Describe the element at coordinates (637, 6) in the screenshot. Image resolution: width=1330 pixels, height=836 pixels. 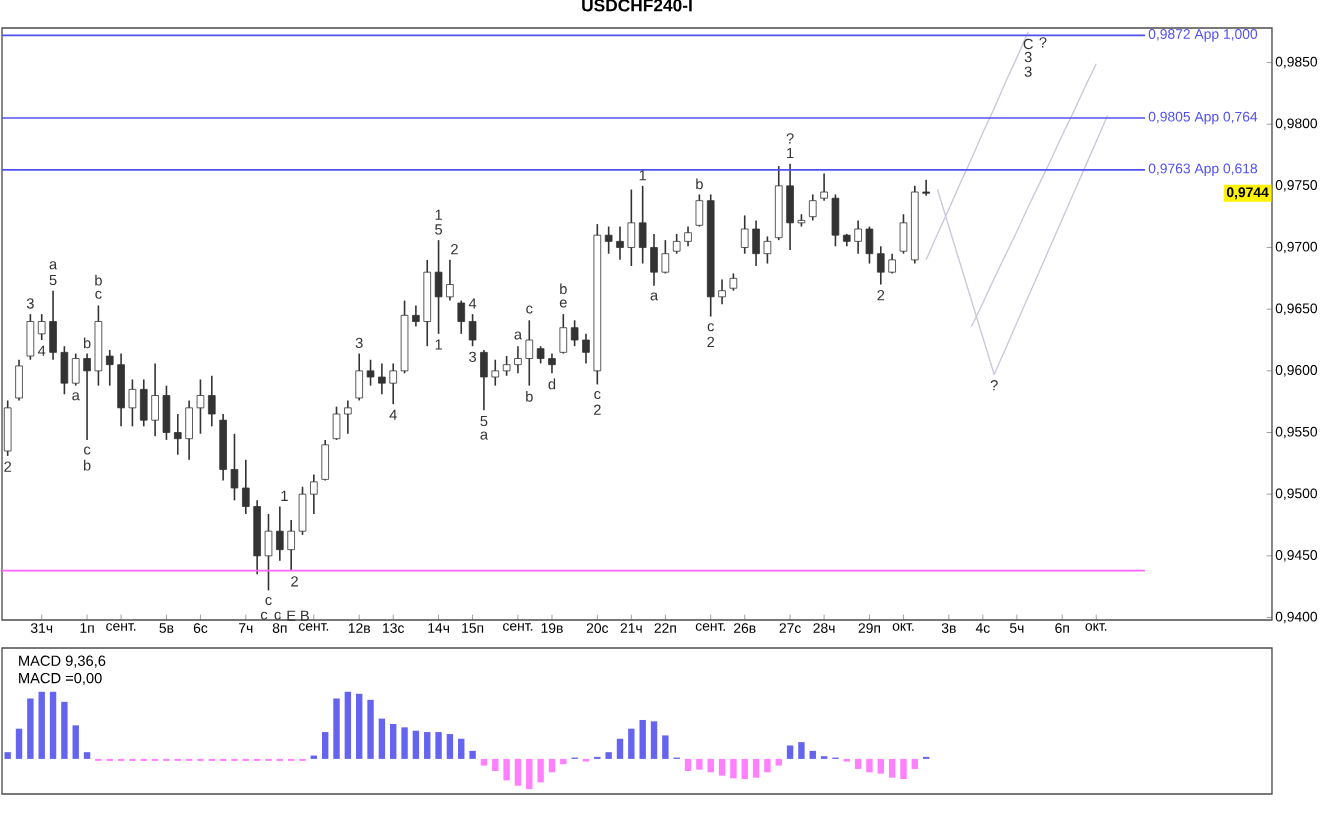
I see `chart-title: USDCHF240-I` at that location.